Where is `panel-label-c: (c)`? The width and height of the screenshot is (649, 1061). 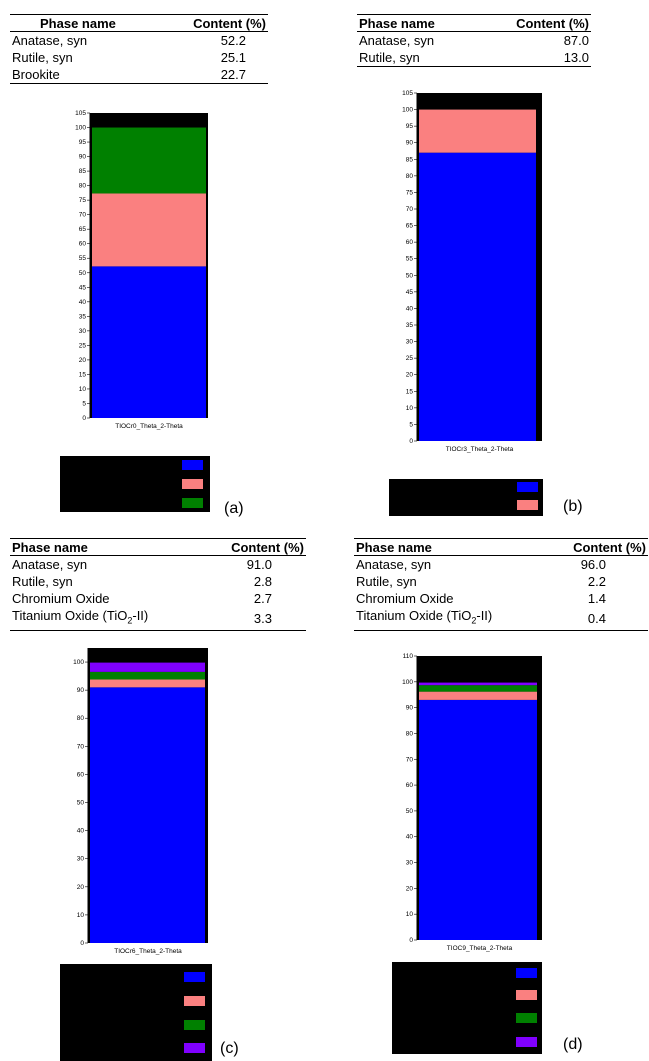 panel-label-c: (c) is located at coordinates (229, 1048).